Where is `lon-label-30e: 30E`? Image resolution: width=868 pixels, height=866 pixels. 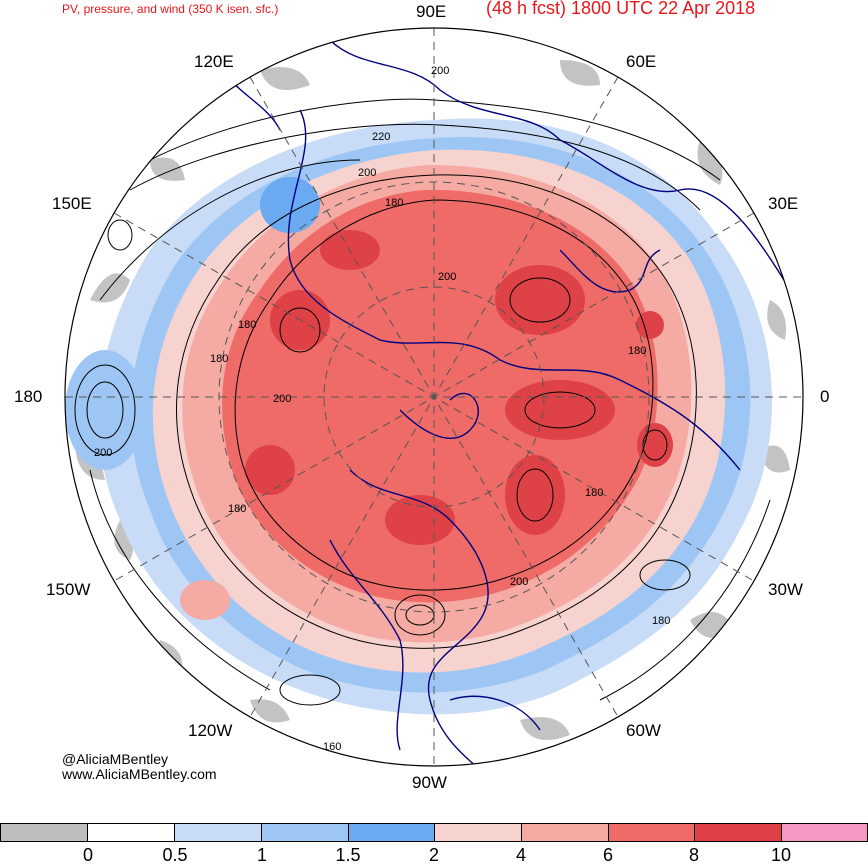
lon-label-30e: 30E is located at coordinates (783, 203).